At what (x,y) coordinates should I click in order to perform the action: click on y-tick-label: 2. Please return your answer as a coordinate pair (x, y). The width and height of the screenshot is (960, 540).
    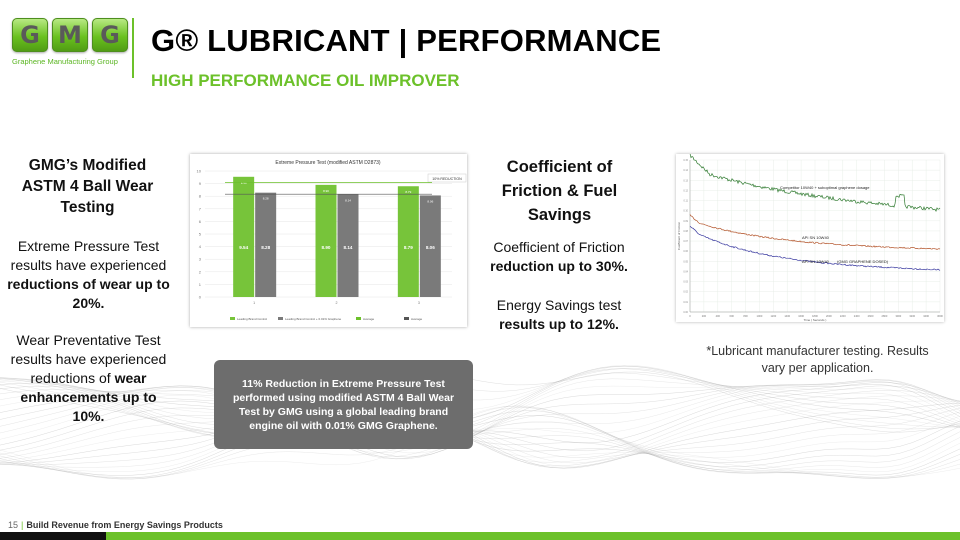
    Looking at the image, I should click on (200, 271).